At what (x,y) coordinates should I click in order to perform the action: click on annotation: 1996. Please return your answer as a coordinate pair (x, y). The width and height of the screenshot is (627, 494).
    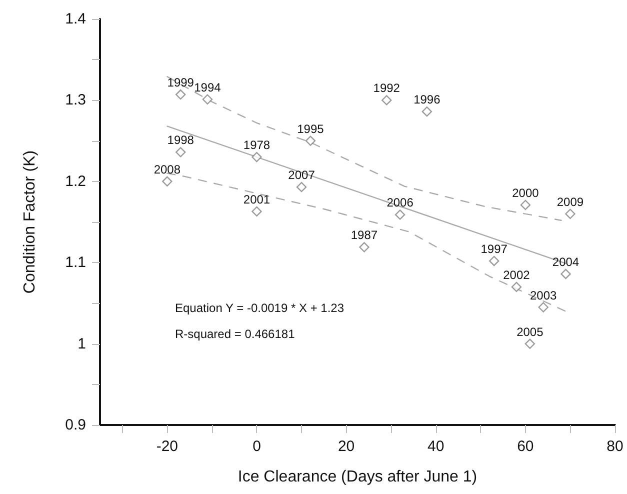
    Looking at the image, I should click on (427, 99).